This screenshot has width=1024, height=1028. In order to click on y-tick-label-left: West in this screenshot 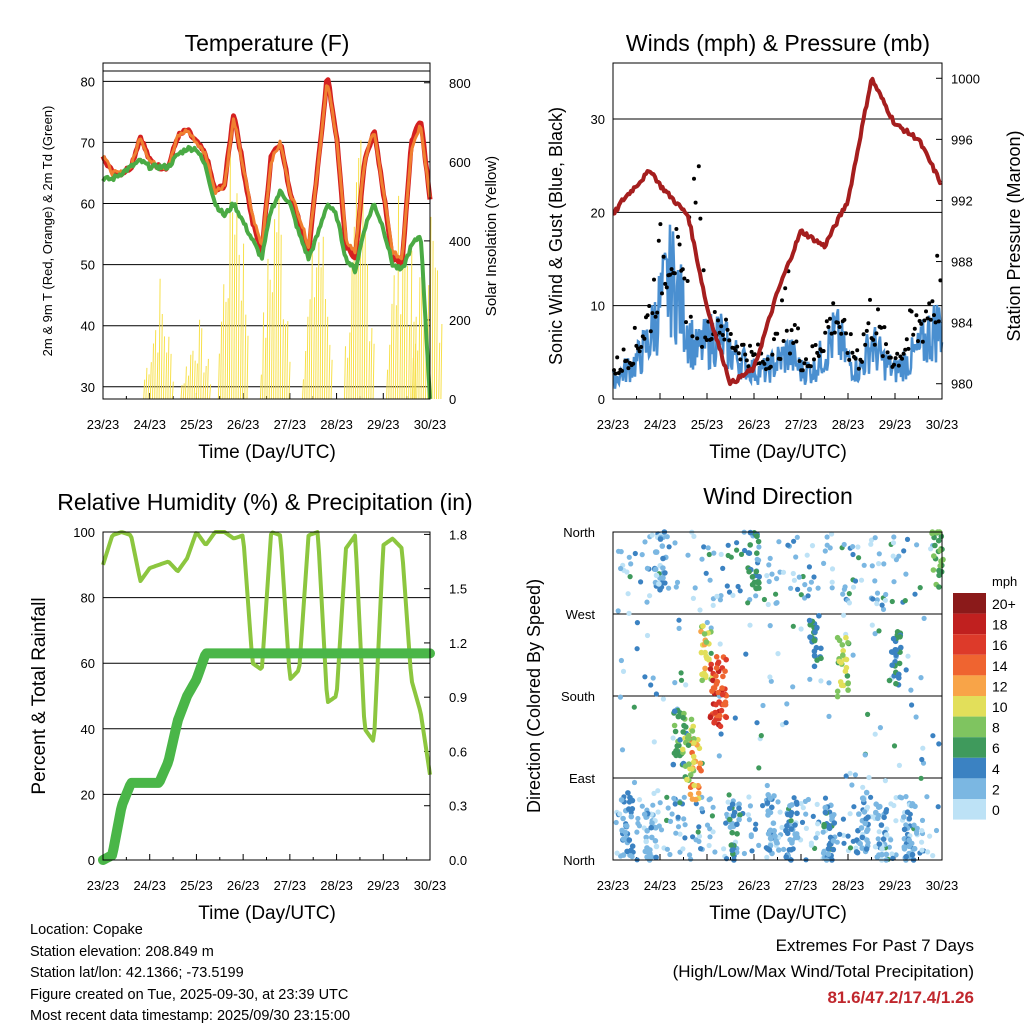, I will do `click(581, 614)`.